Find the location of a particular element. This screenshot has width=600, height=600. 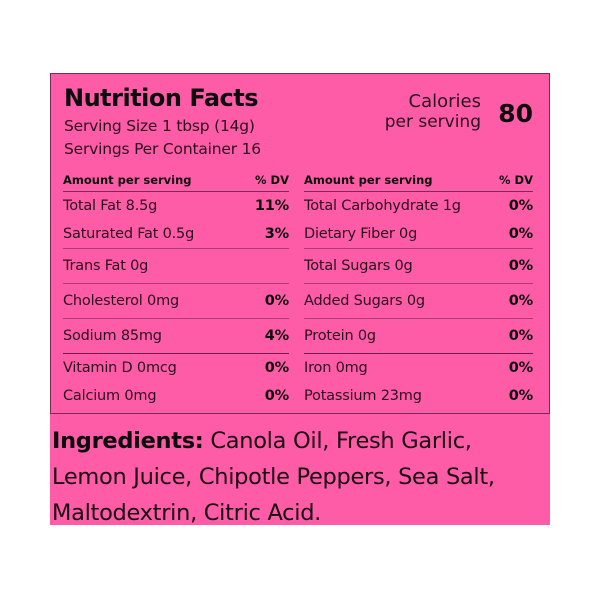

nutrient-label: Sodium 85mg is located at coordinates (112, 336).